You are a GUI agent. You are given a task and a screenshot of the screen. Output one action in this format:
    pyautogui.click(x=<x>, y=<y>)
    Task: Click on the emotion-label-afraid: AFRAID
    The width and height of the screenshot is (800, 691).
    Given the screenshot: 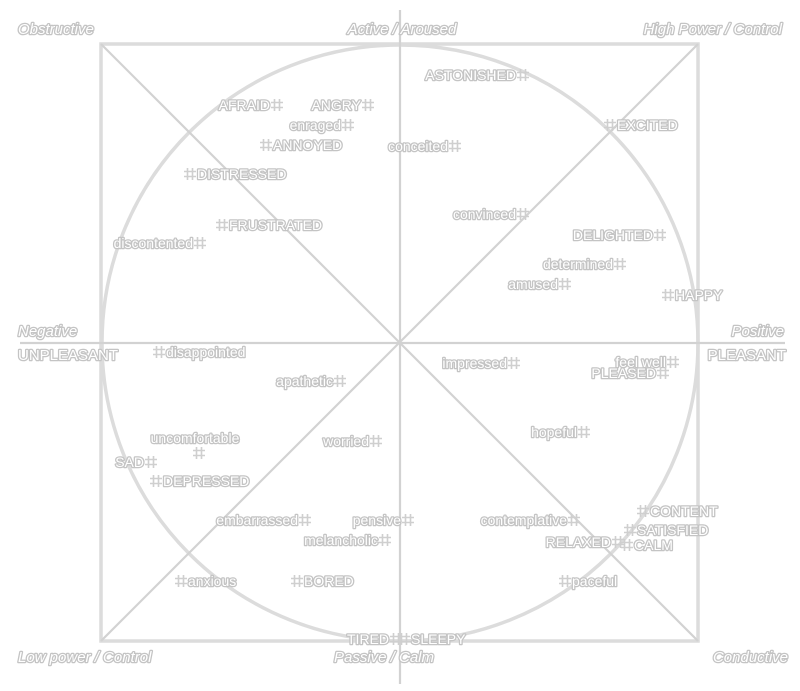 What is the action you would take?
    pyautogui.click(x=244, y=105)
    